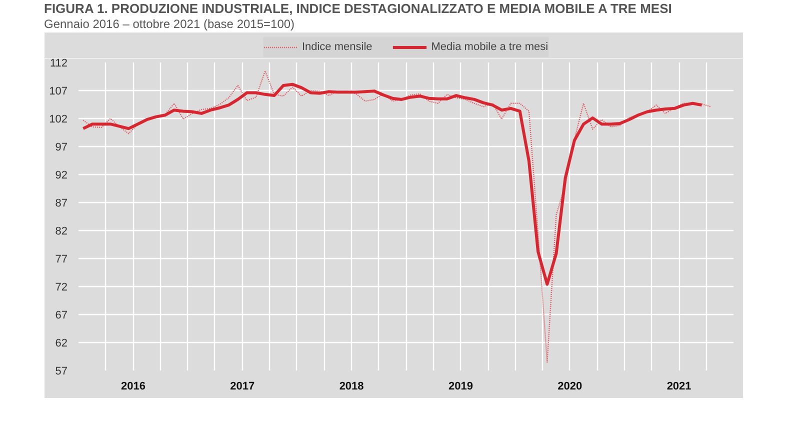  Describe the element at coordinates (61, 344) in the screenshot. I see `y-tick-label: 62` at that location.